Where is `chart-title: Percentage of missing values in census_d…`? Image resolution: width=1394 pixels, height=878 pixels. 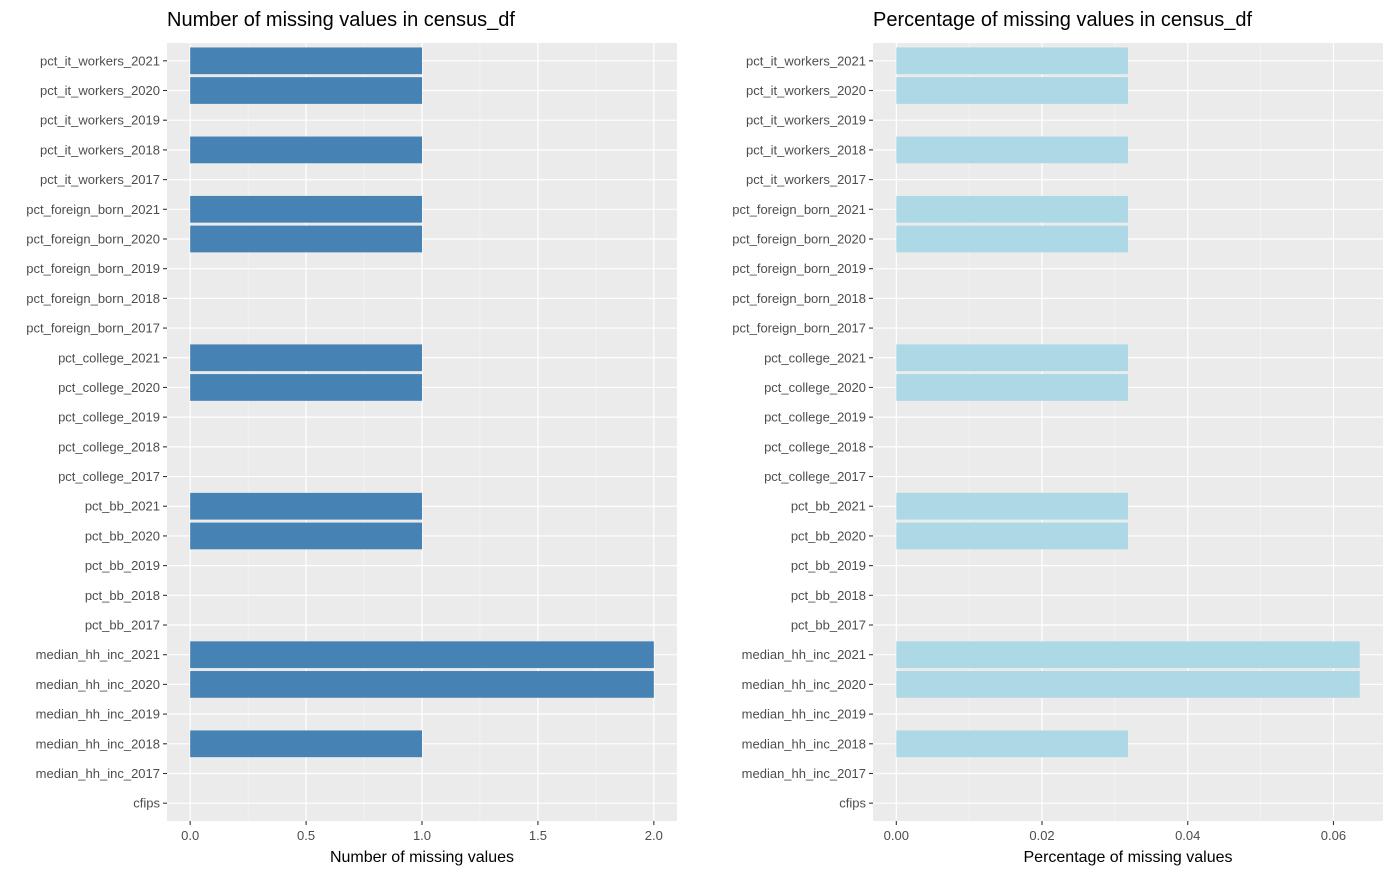 chart-title: Percentage of missing values in census_d… is located at coordinates (1063, 20).